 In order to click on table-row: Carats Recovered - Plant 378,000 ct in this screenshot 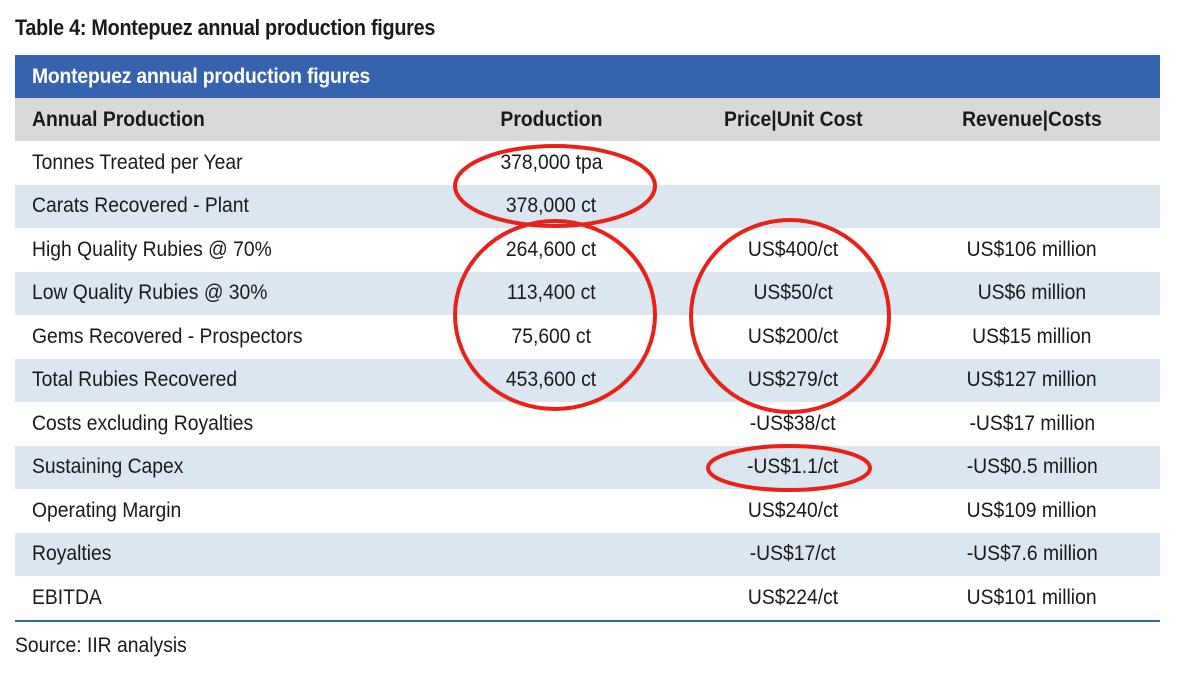, I will do `click(587, 206)`.